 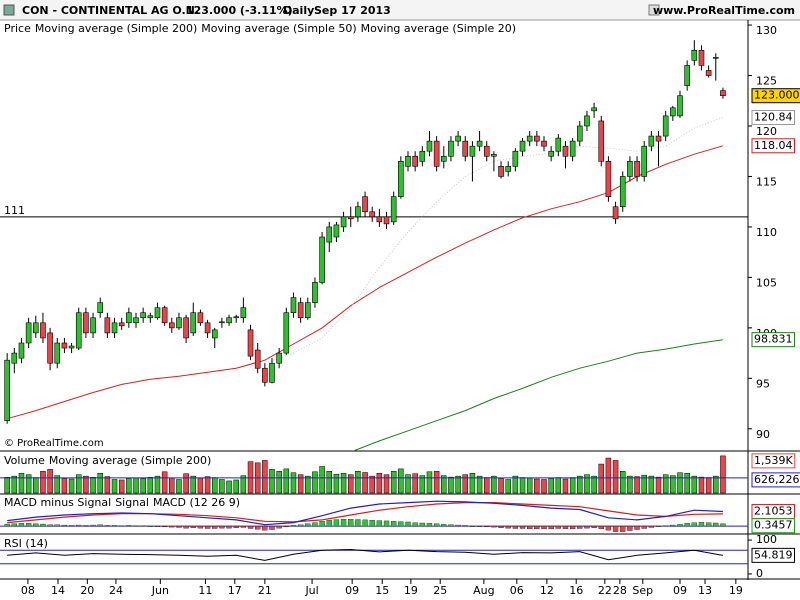 I want to click on quote: 123.000 (-3.11%), so click(x=239, y=10).